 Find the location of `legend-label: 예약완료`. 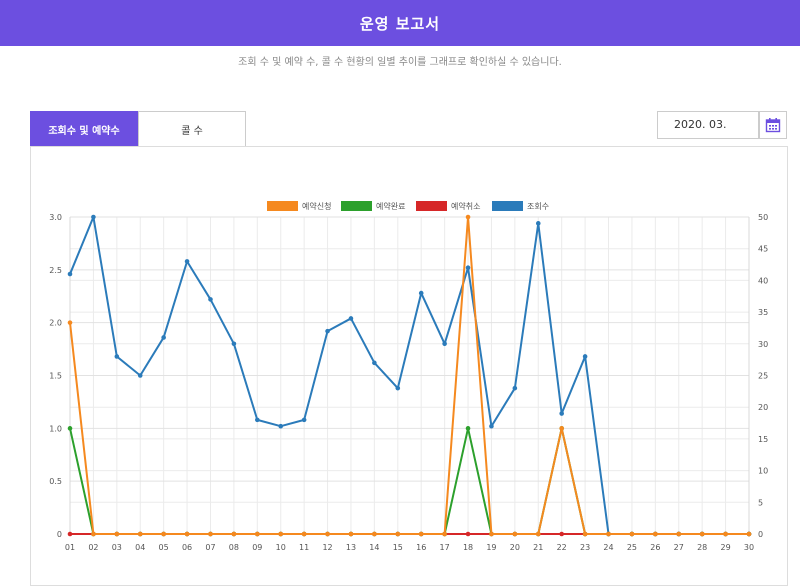

legend-label: 예약완료 is located at coordinates (390, 206).